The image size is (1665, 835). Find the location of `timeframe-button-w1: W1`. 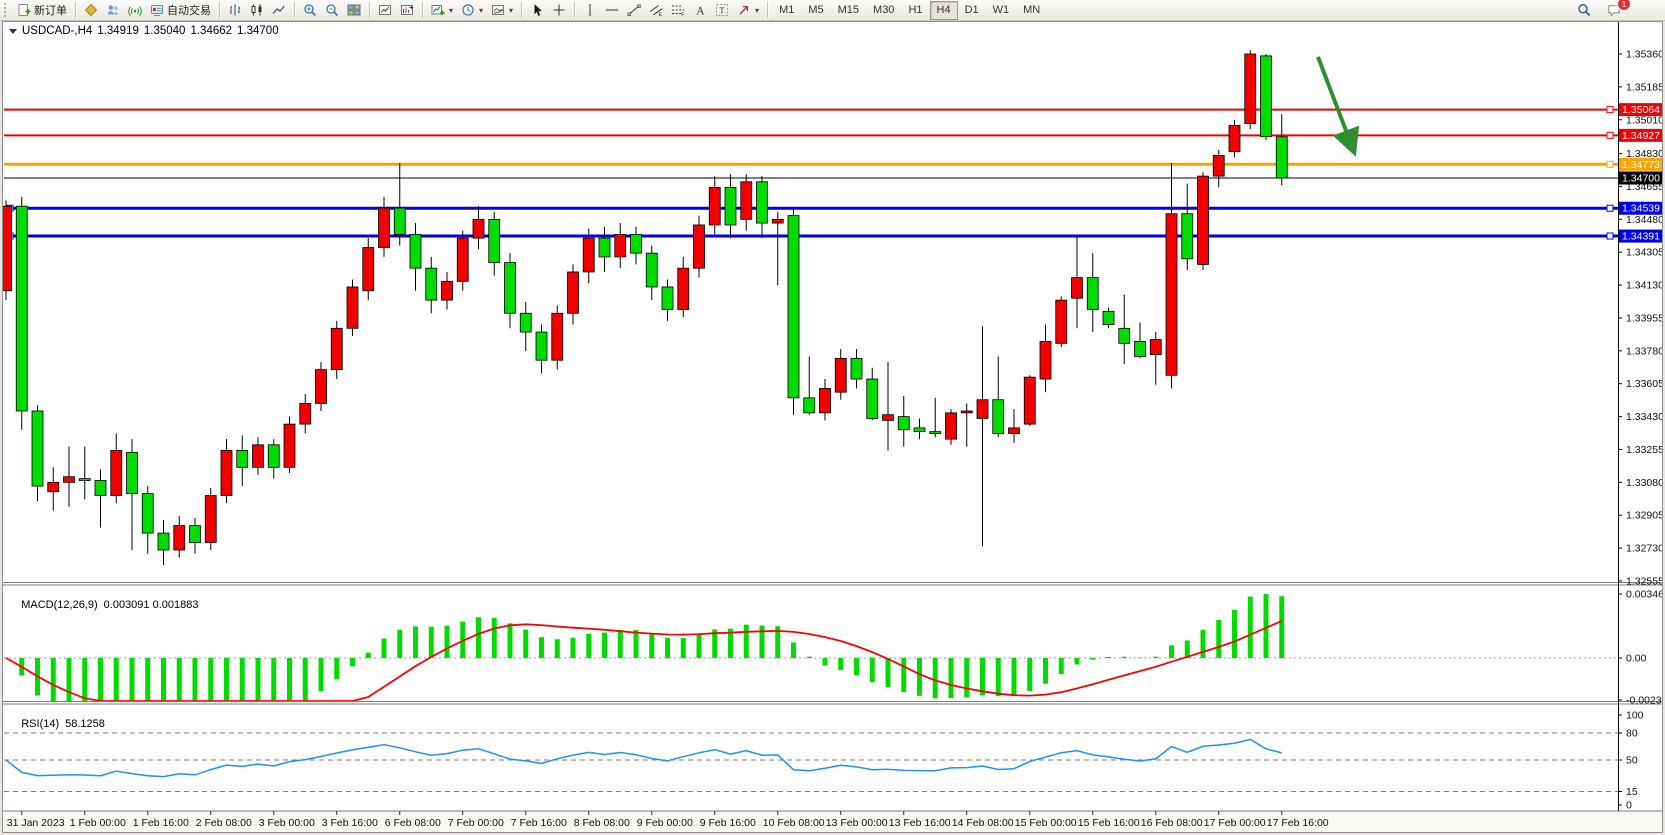

timeframe-button-w1: W1 is located at coordinates (1001, 10).